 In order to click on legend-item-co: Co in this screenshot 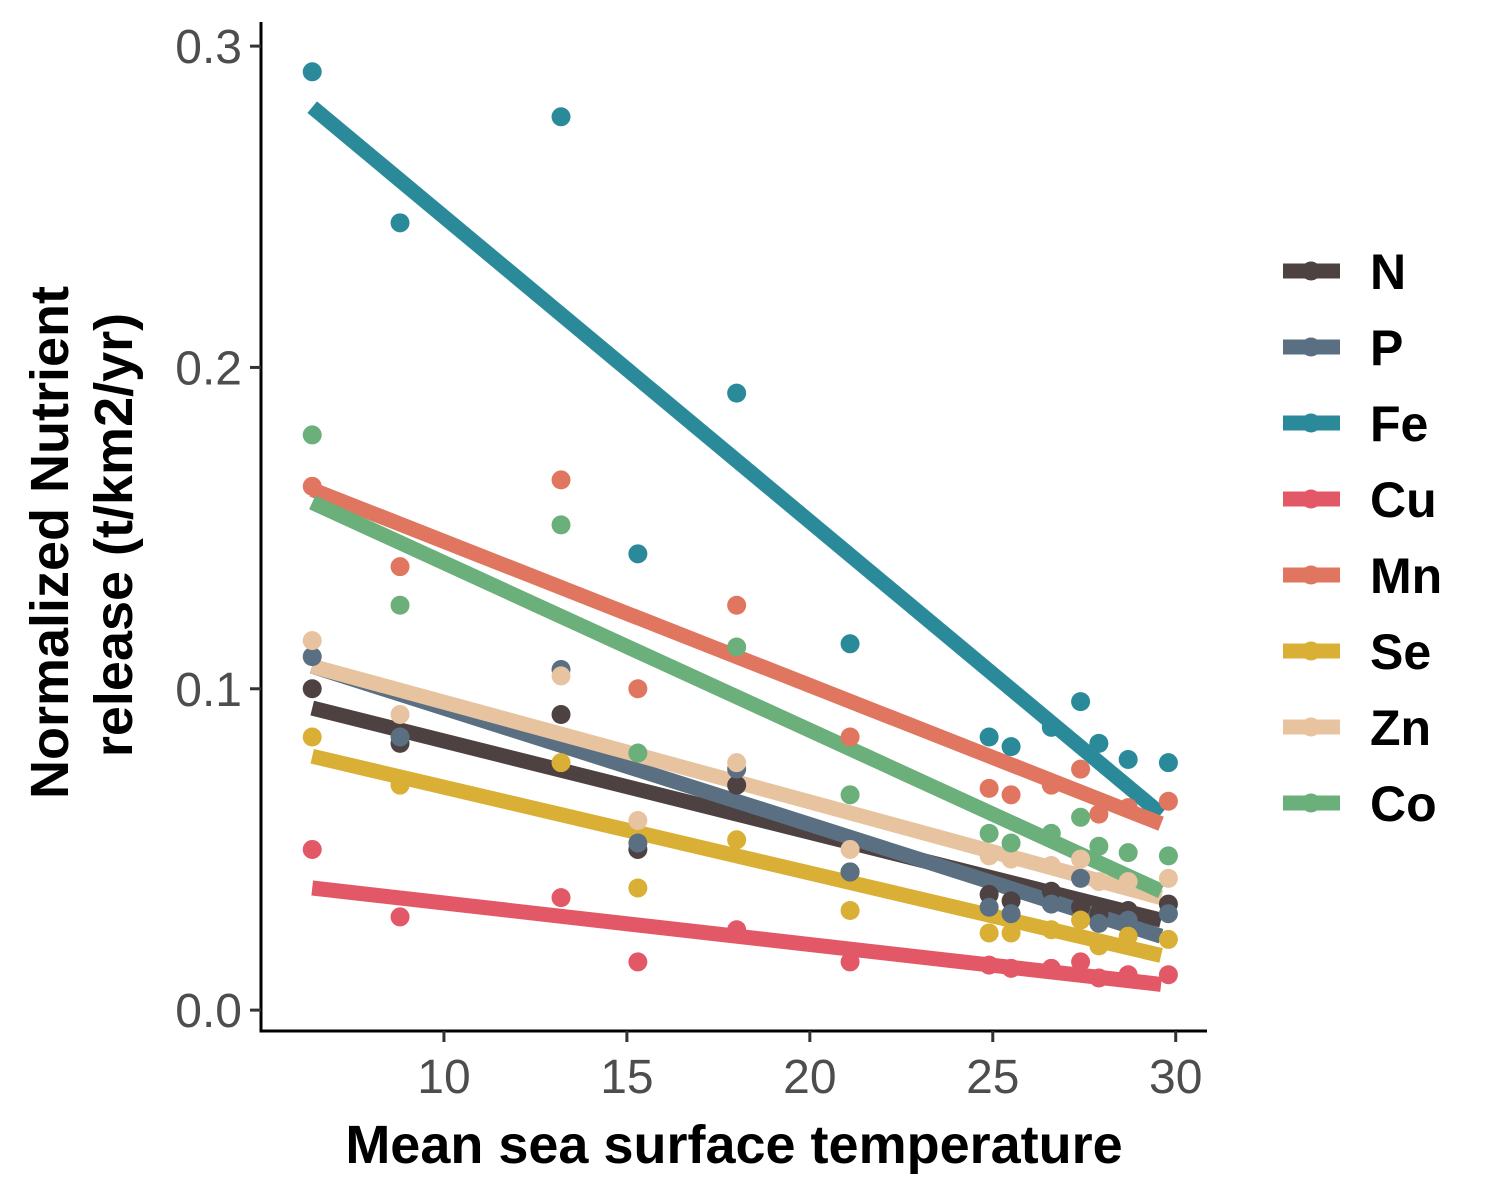, I will do `click(1360, 804)`.